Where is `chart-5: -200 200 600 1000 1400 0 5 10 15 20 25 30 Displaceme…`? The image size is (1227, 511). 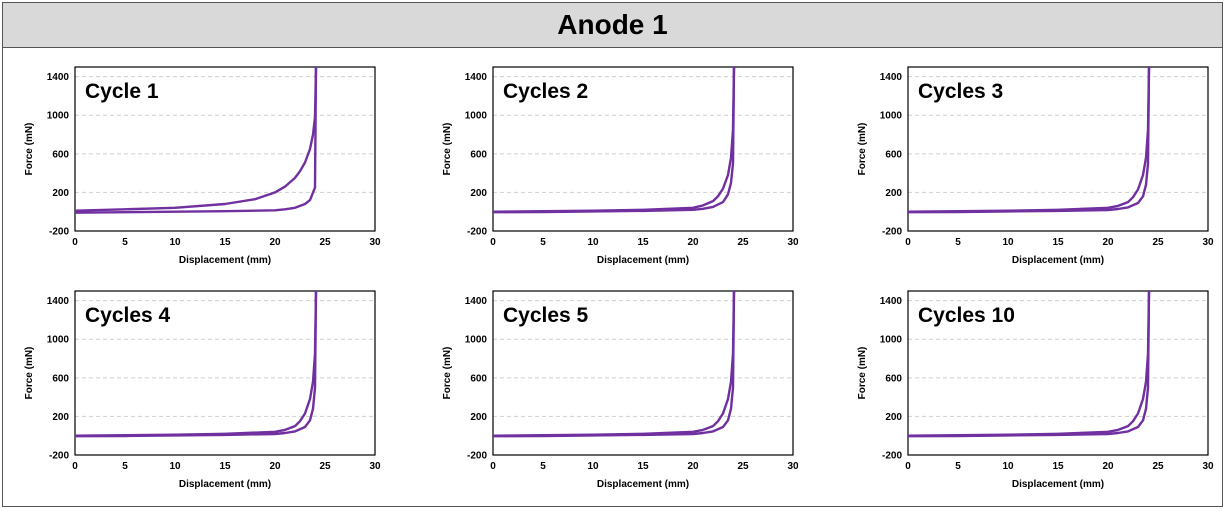 chart-5: -200 200 600 1000 1400 0 5 10 15 20 25 30 Displaceme… is located at coordinates (1037, 389).